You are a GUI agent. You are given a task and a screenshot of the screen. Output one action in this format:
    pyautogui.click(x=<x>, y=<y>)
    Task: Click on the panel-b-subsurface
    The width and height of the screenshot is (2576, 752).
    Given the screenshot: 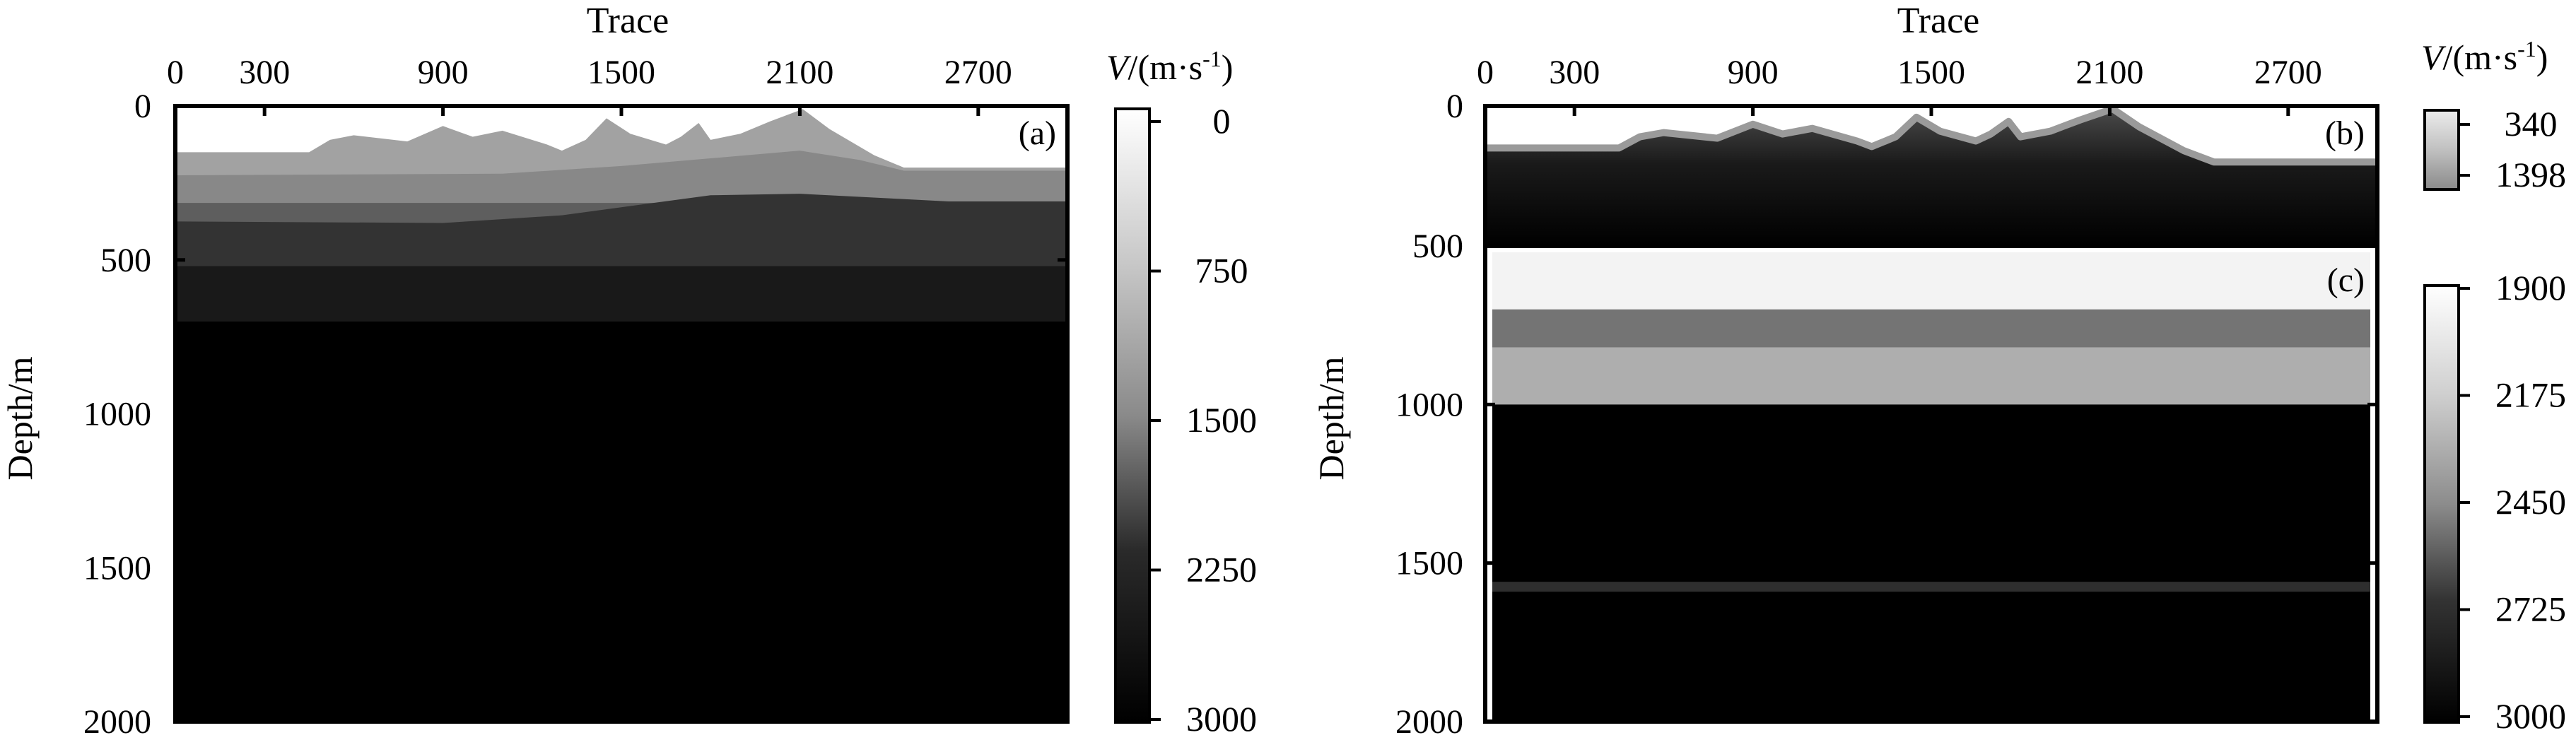 What is the action you would take?
    pyautogui.click(x=1931, y=177)
    